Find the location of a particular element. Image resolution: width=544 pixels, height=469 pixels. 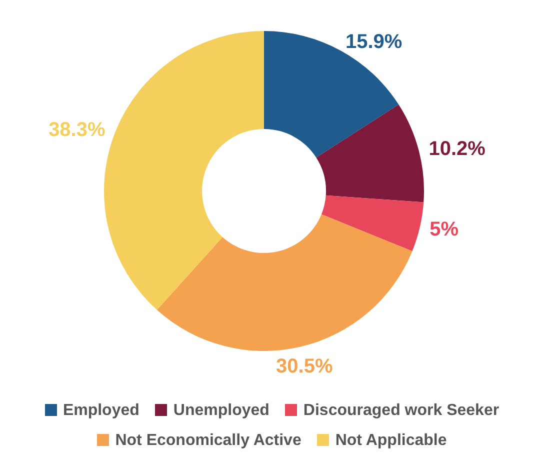

data-label: 5% is located at coordinates (444, 229).